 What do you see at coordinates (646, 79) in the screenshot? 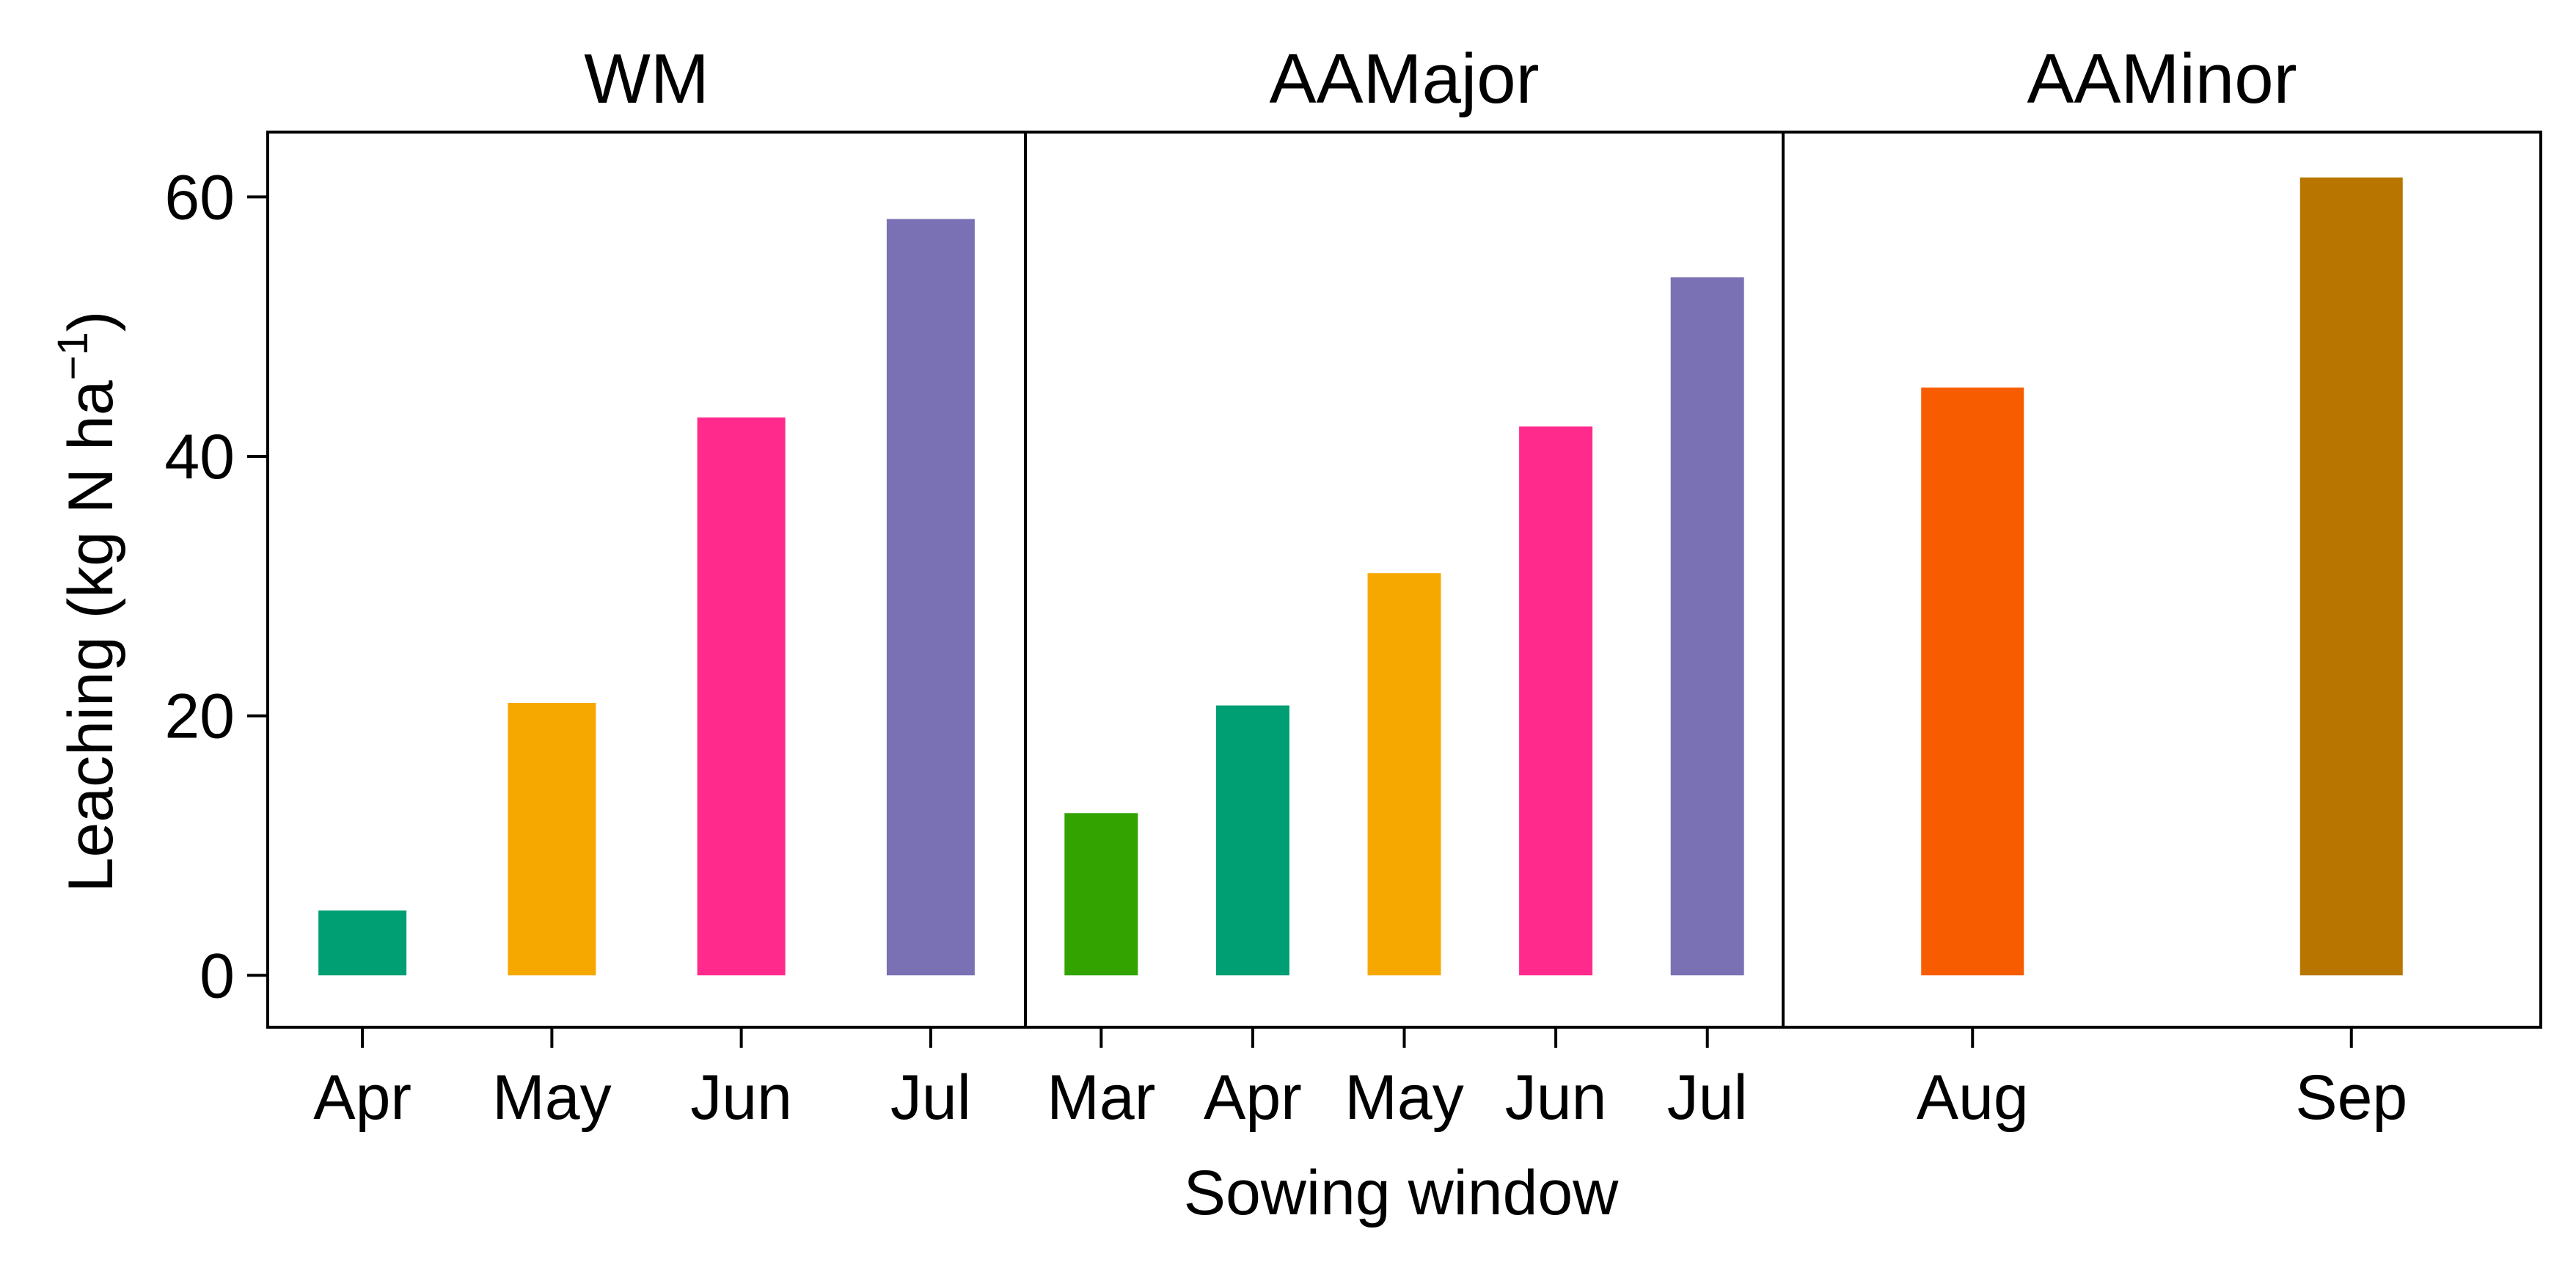
I see `panel-title: WM` at bounding box center [646, 79].